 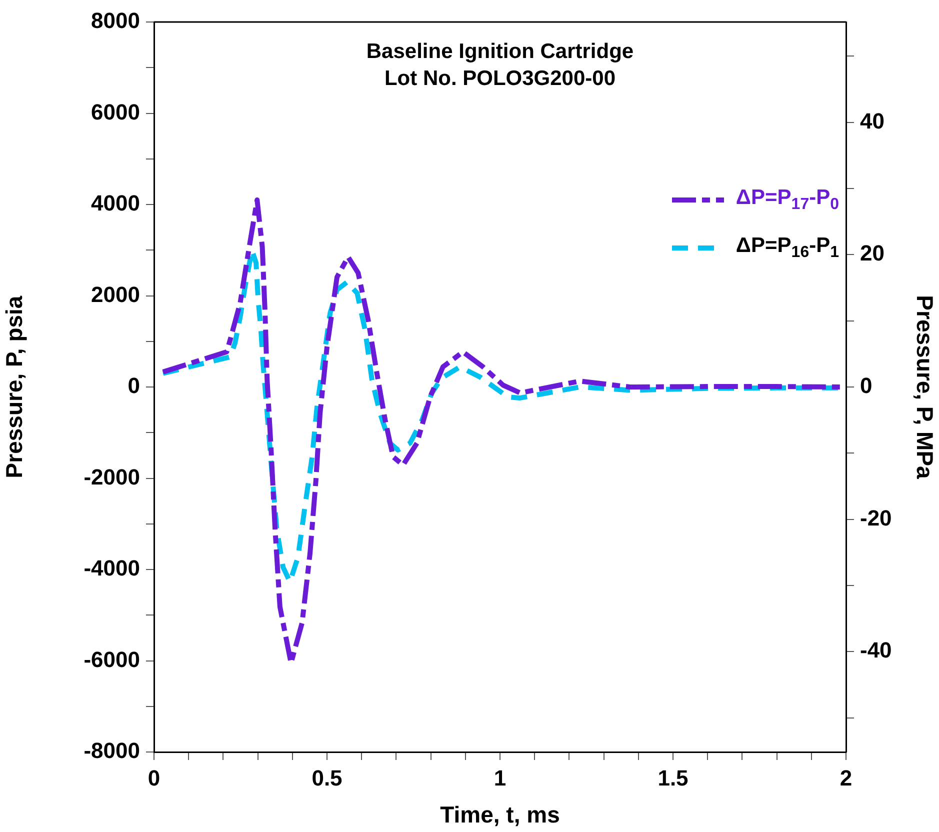 I want to click on y-tick-label: -8000, so click(x=112, y=751).